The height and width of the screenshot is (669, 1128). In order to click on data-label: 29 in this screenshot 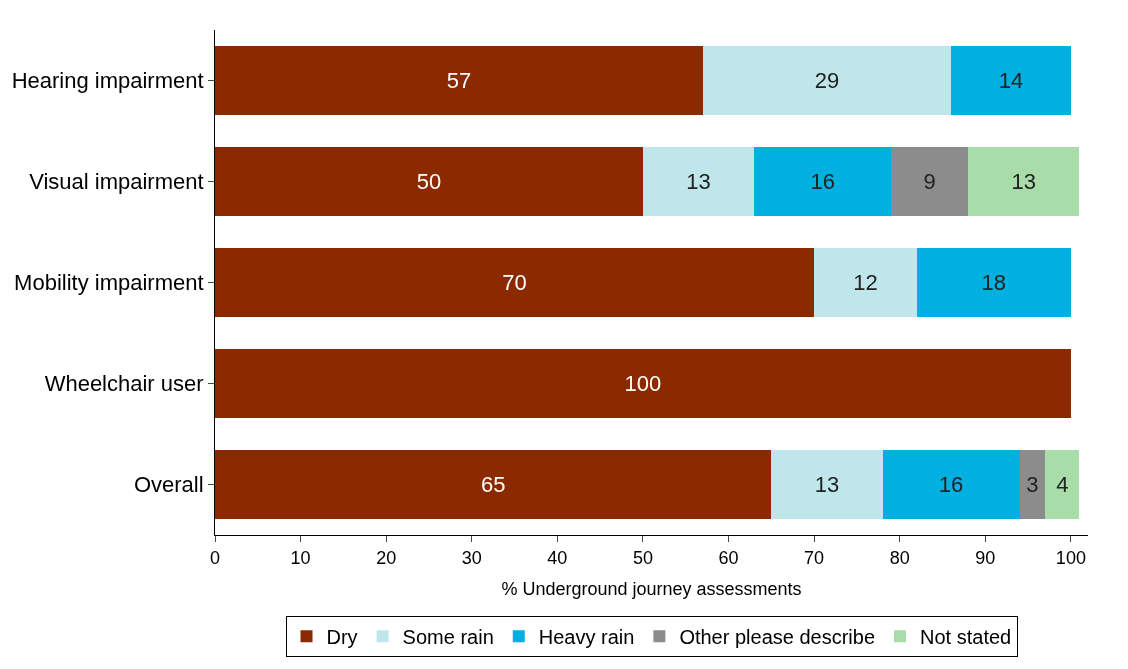, I will do `click(827, 80)`.